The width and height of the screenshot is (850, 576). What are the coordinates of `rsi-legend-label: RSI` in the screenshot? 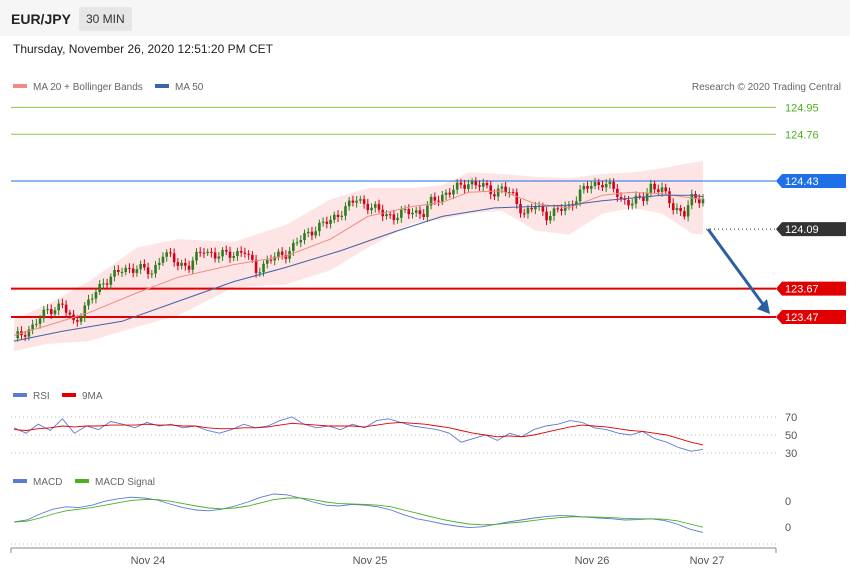 It's located at (41, 396).